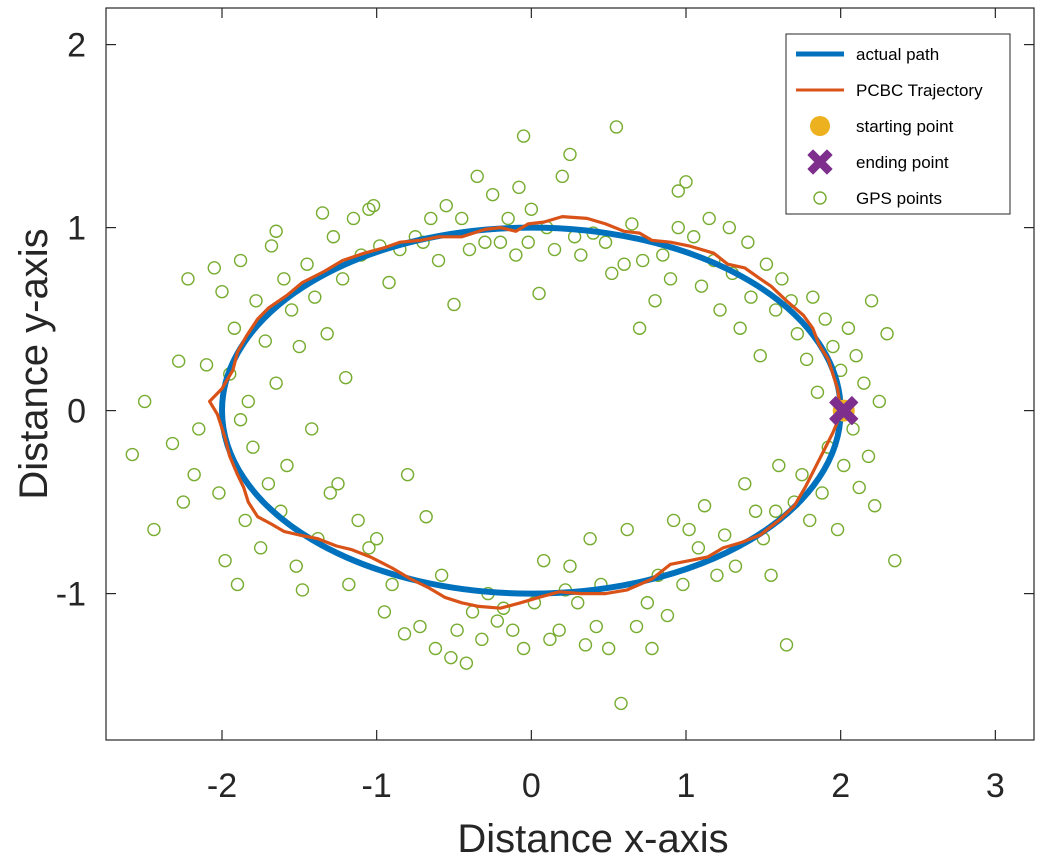  Describe the element at coordinates (686, 786) in the screenshot. I see `x-tick-label: 1` at that location.